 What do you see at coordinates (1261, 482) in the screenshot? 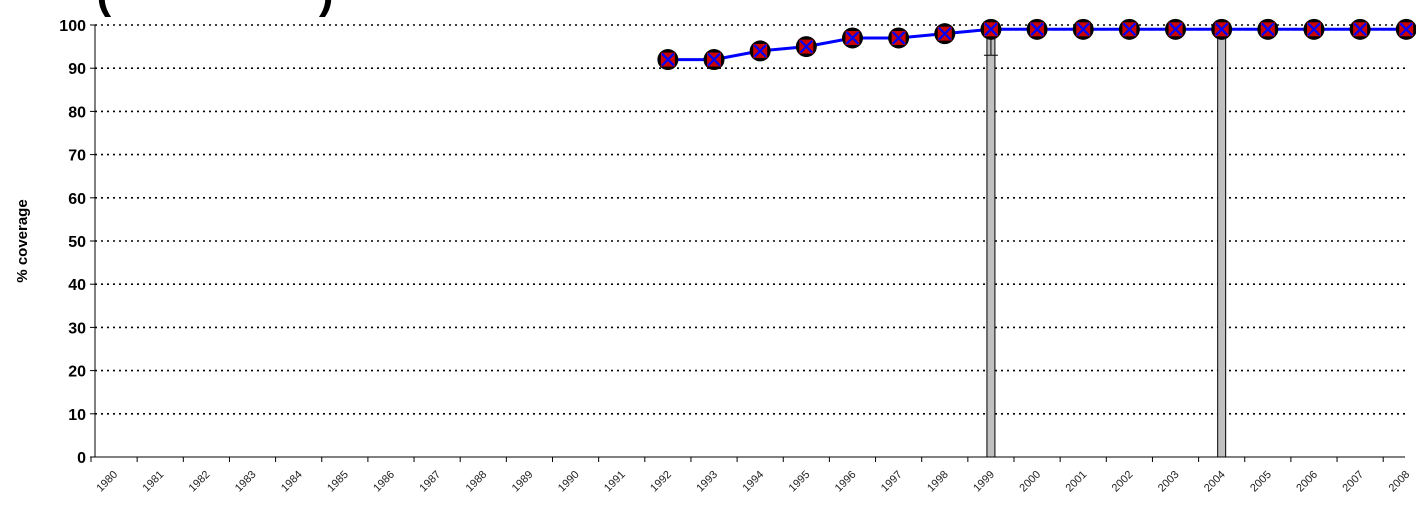
I see `x-tick-label: 2005` at bounding box center [1261, 482].